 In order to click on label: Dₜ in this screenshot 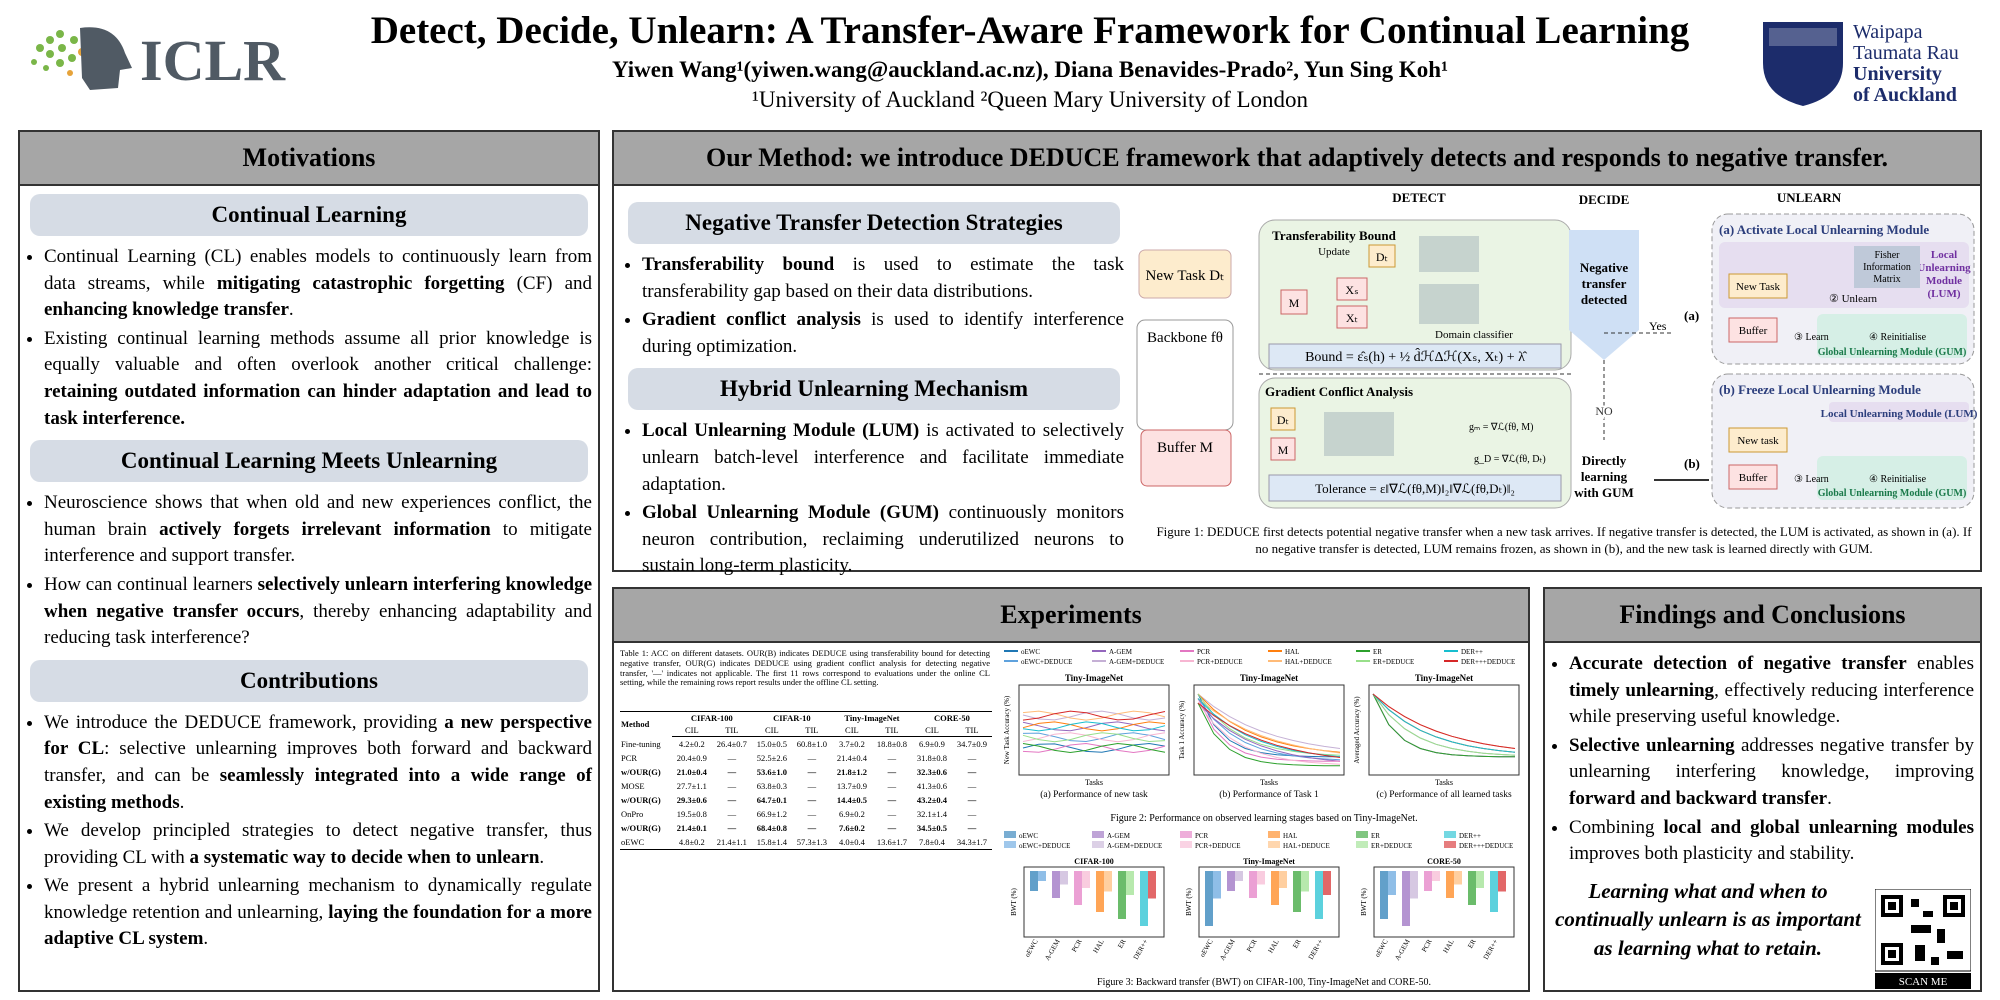, I will do `click(1382, 257)`.